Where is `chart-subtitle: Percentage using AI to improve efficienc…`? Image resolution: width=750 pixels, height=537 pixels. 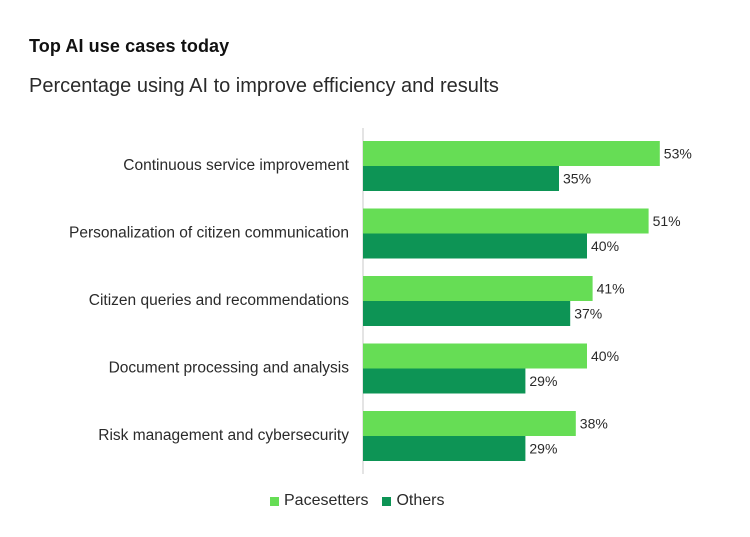
chart-subtitle: Percentage using AI to improve efficienc… is located at coordinates (264, 86).